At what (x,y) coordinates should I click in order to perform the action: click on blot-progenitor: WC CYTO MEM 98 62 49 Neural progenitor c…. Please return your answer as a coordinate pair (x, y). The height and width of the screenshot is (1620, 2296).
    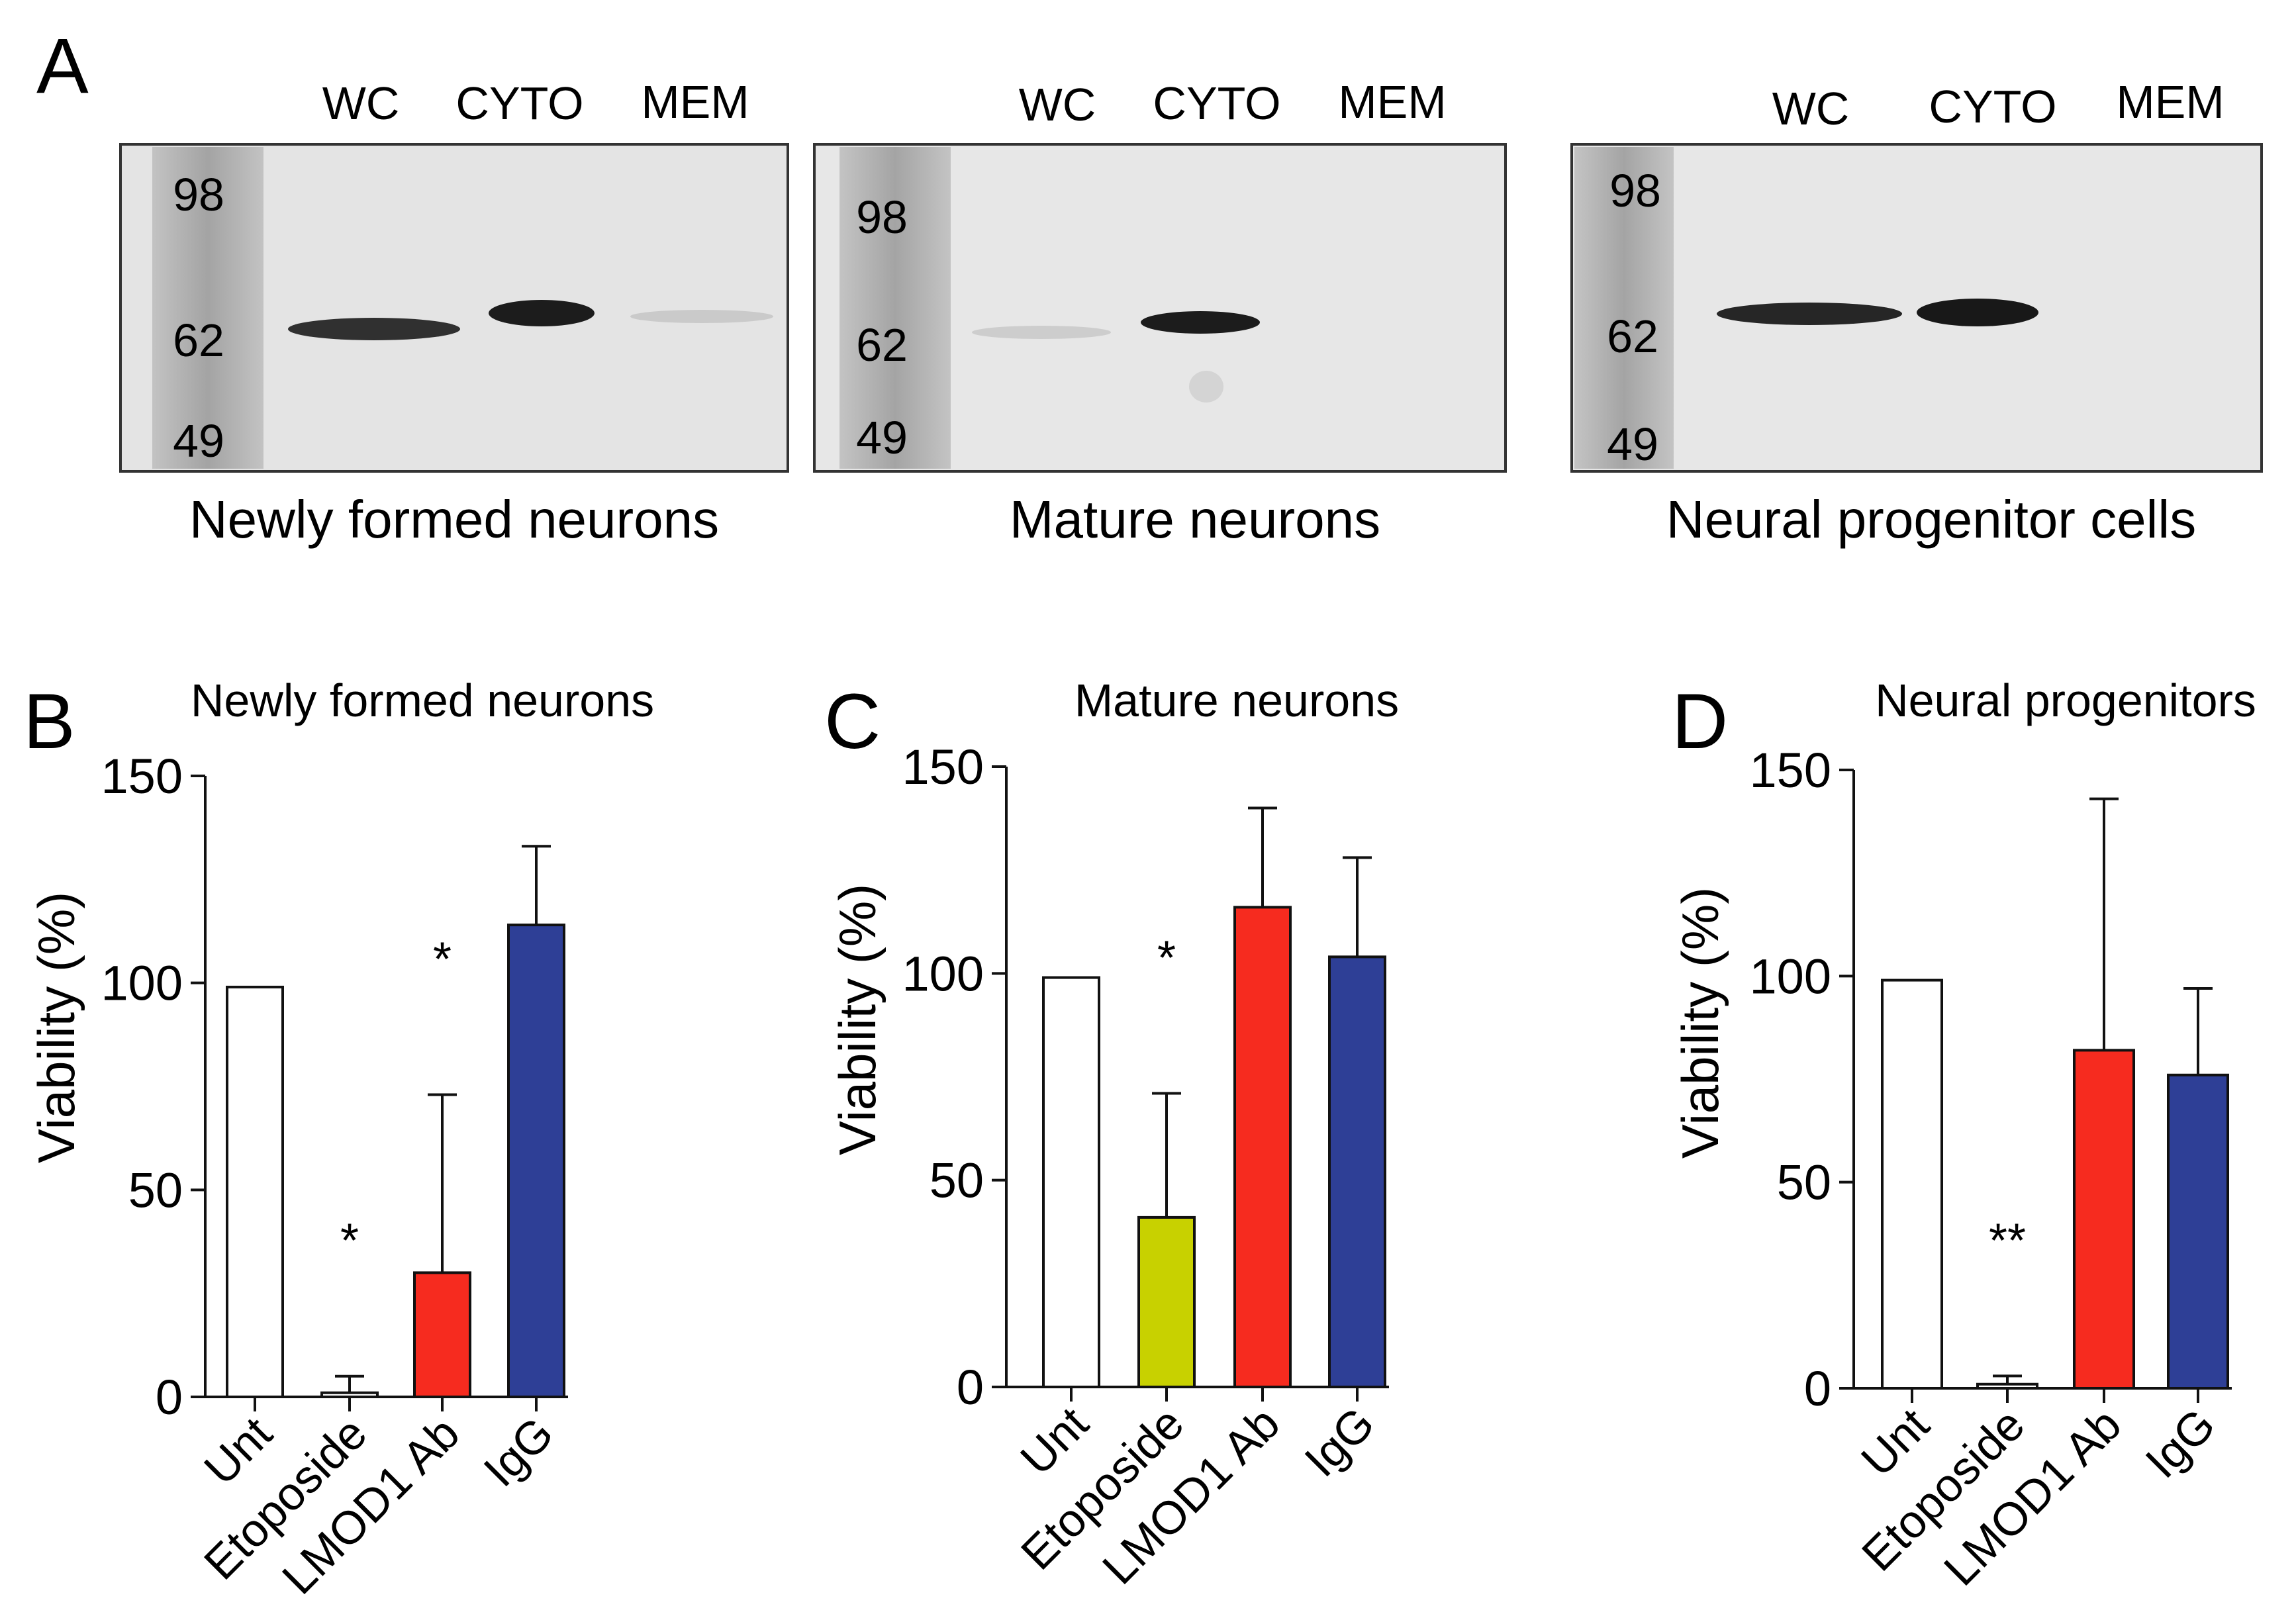
    Looking at the image, I should click on (1916, 312).